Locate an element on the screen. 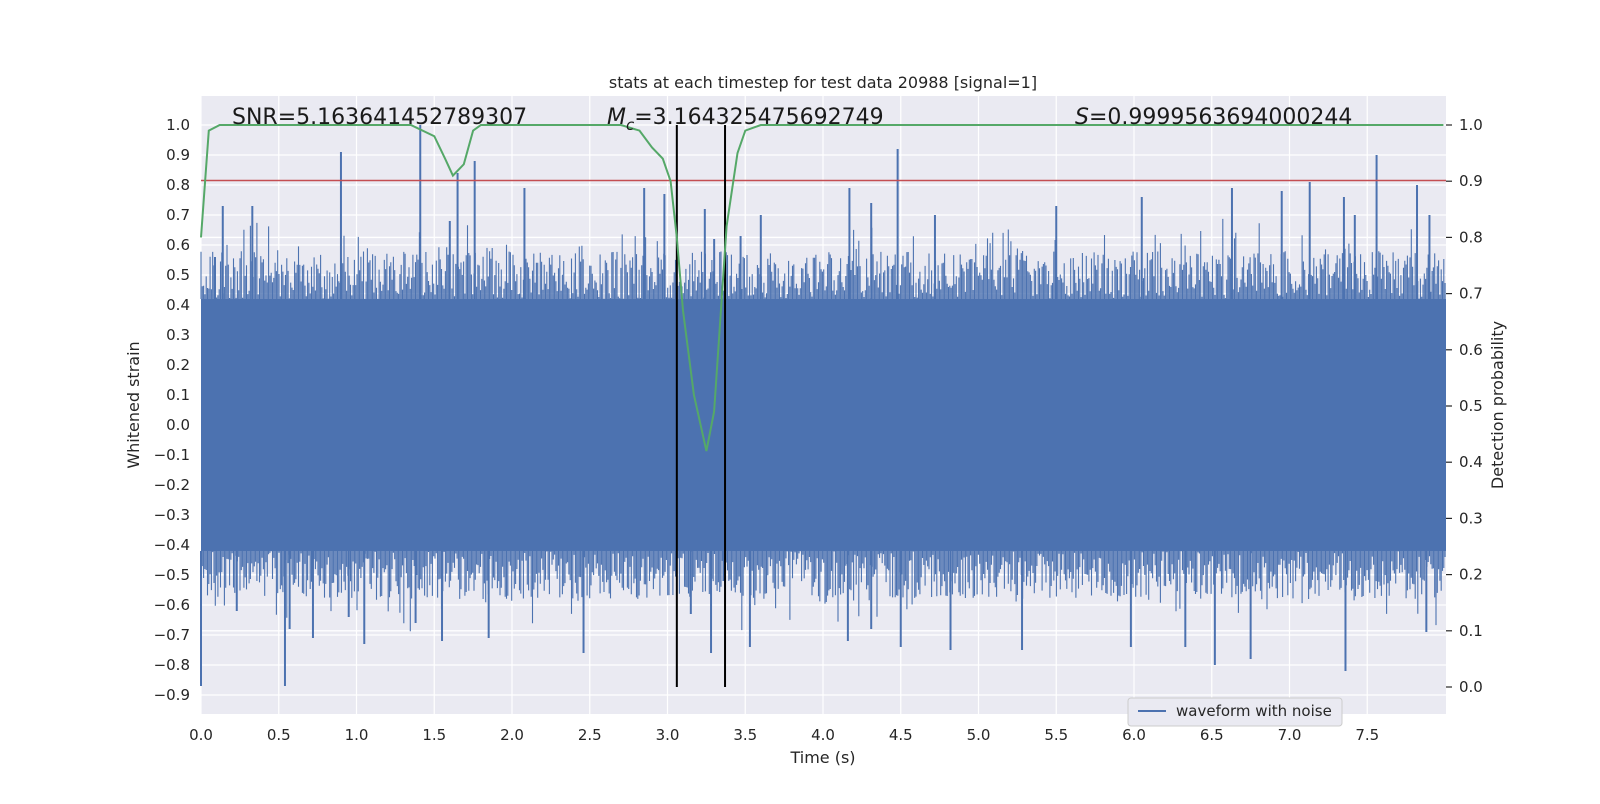  snr-annotation: SNR=5.163641452789307 is located at coordinates (379, 117).